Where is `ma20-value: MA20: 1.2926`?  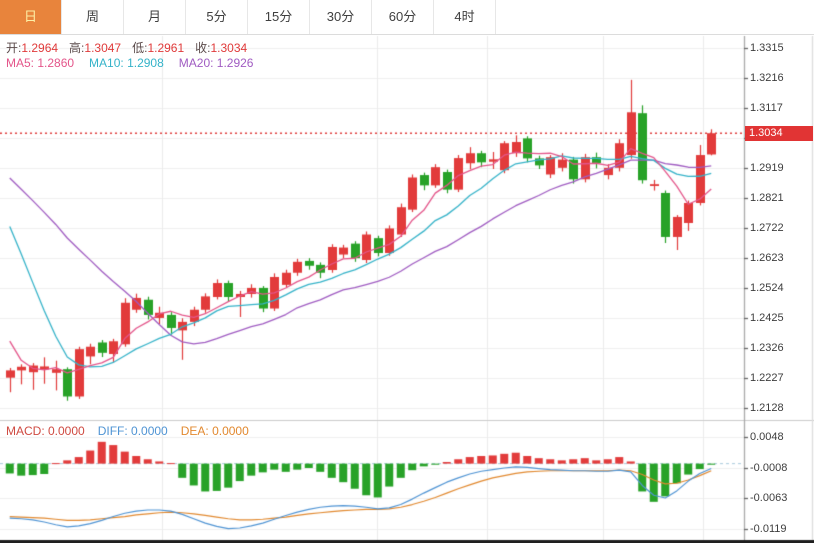
ma20-value: MA20: 1.2926 is located at coordinates (216, 63).